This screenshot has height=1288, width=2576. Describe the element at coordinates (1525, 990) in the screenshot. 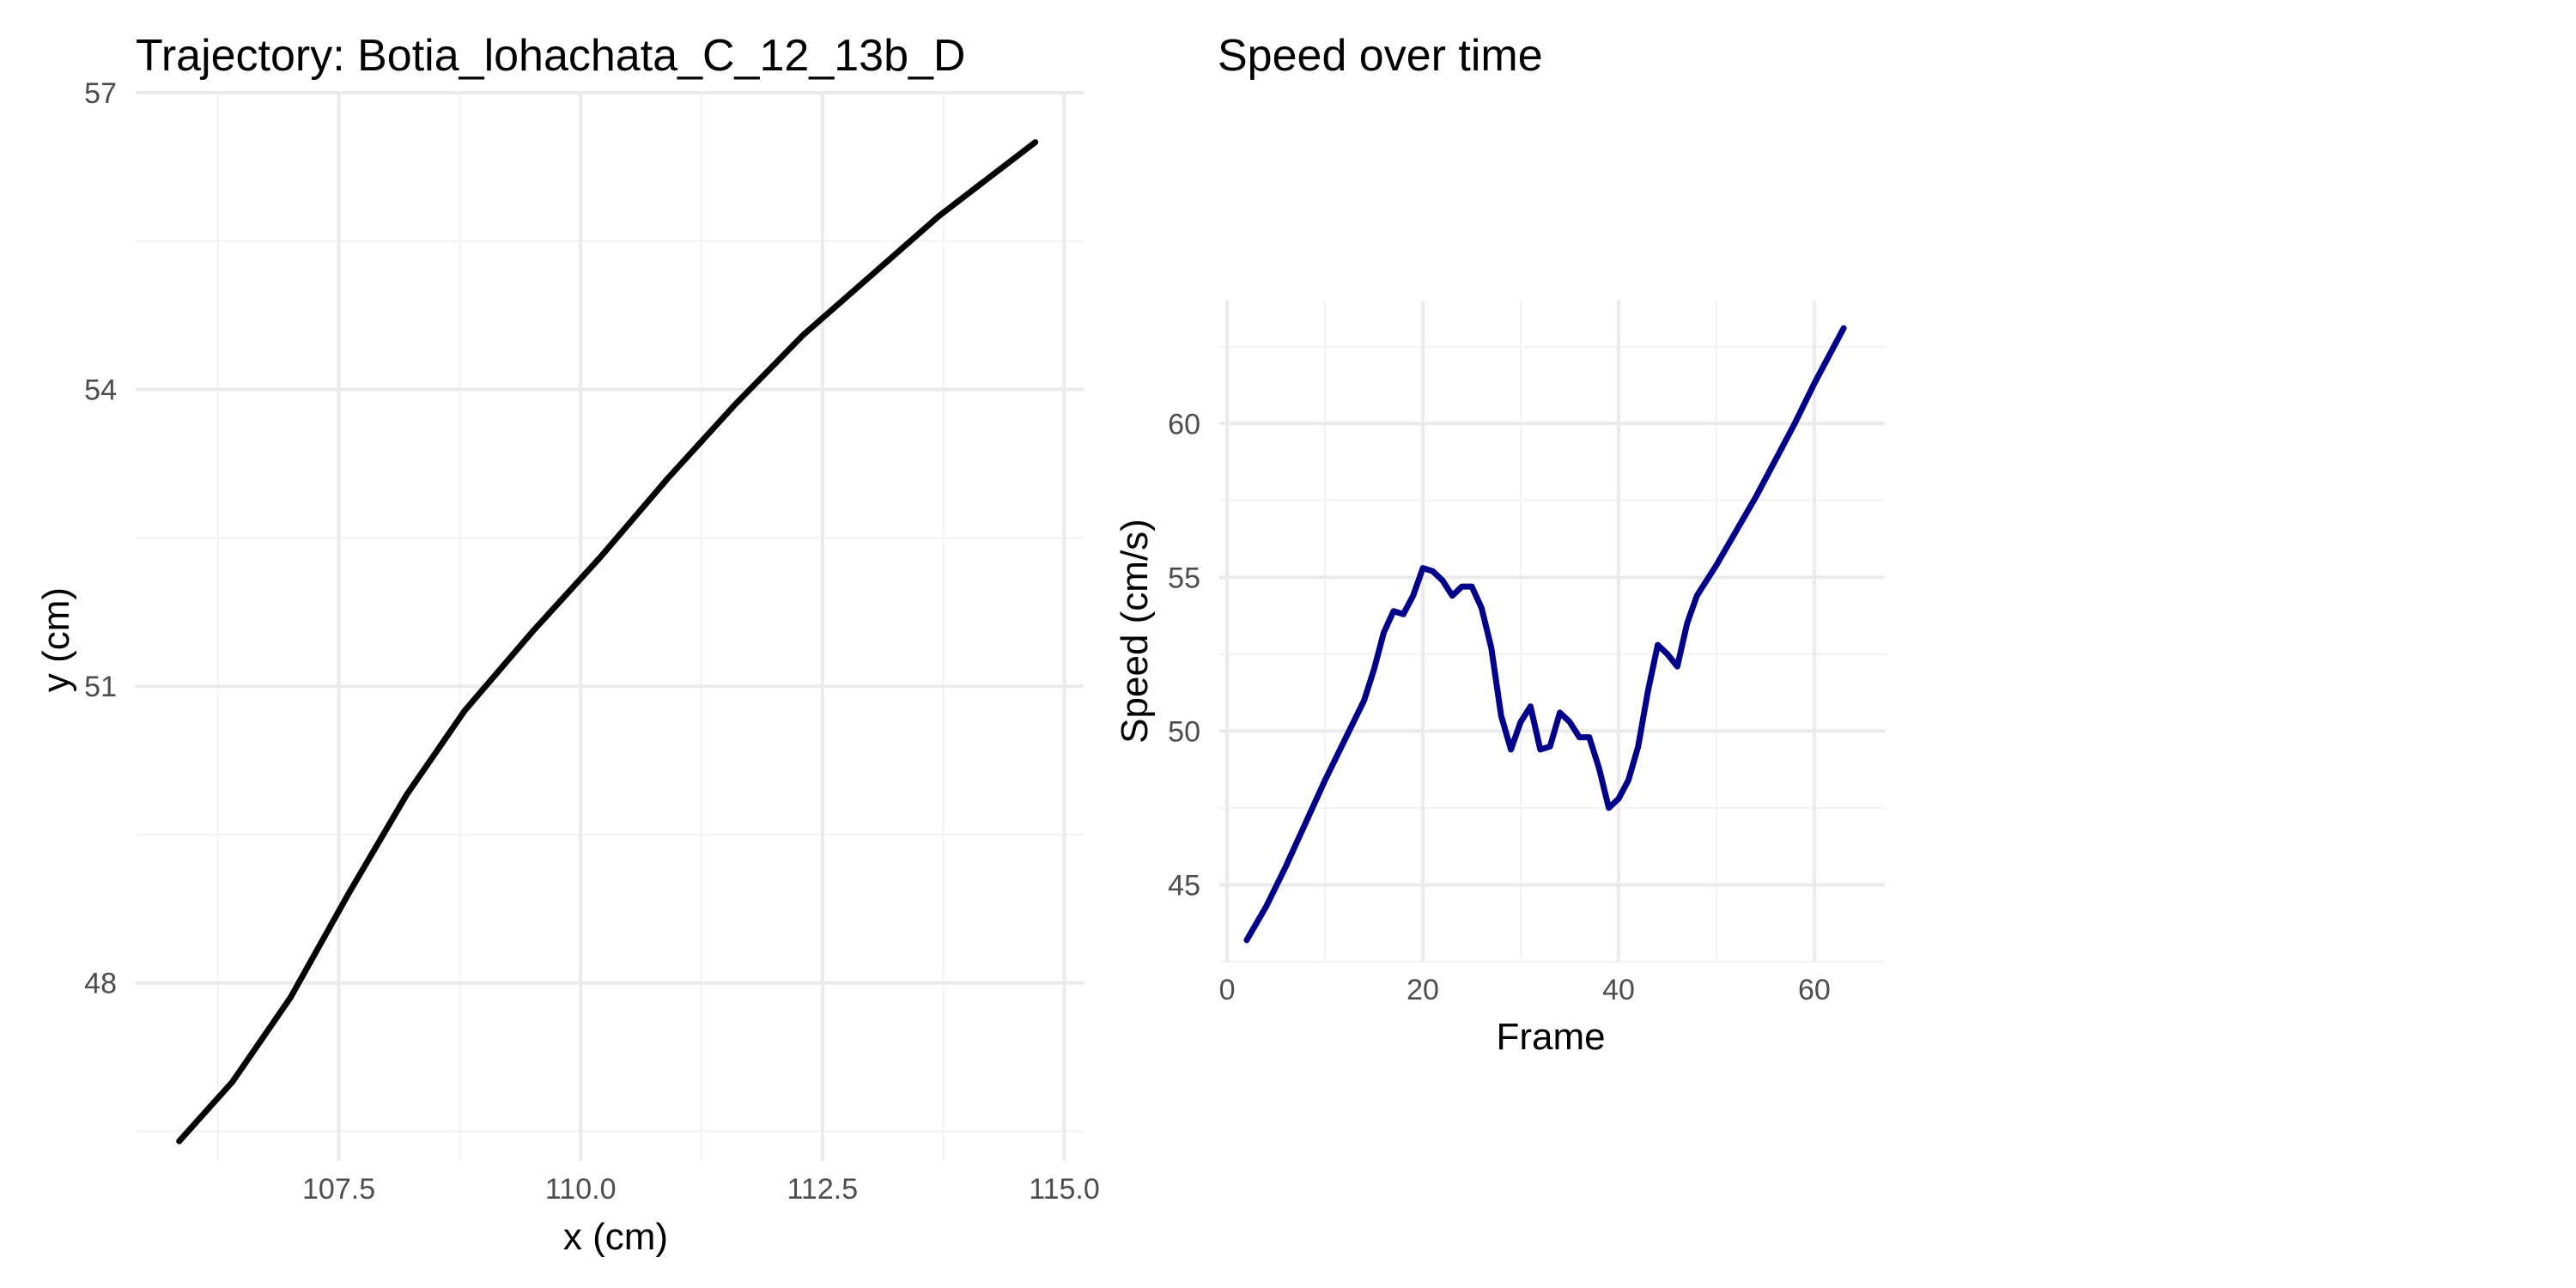

I see `speed-x-tick-labels: 0 20 40 60` at that location.